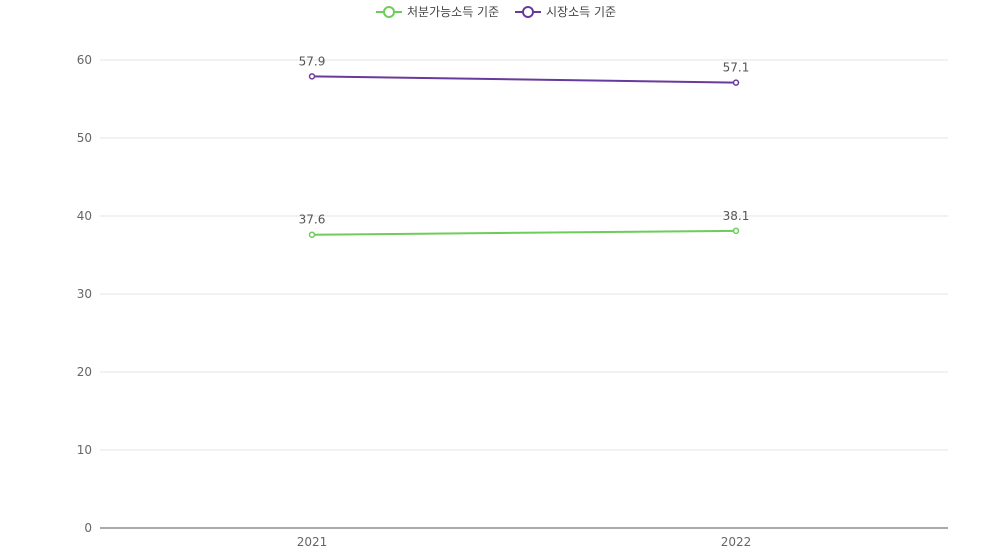 The image size is (998, 560). I want to click on legend-label: 처분가능소득 기준, so click(453, 12).